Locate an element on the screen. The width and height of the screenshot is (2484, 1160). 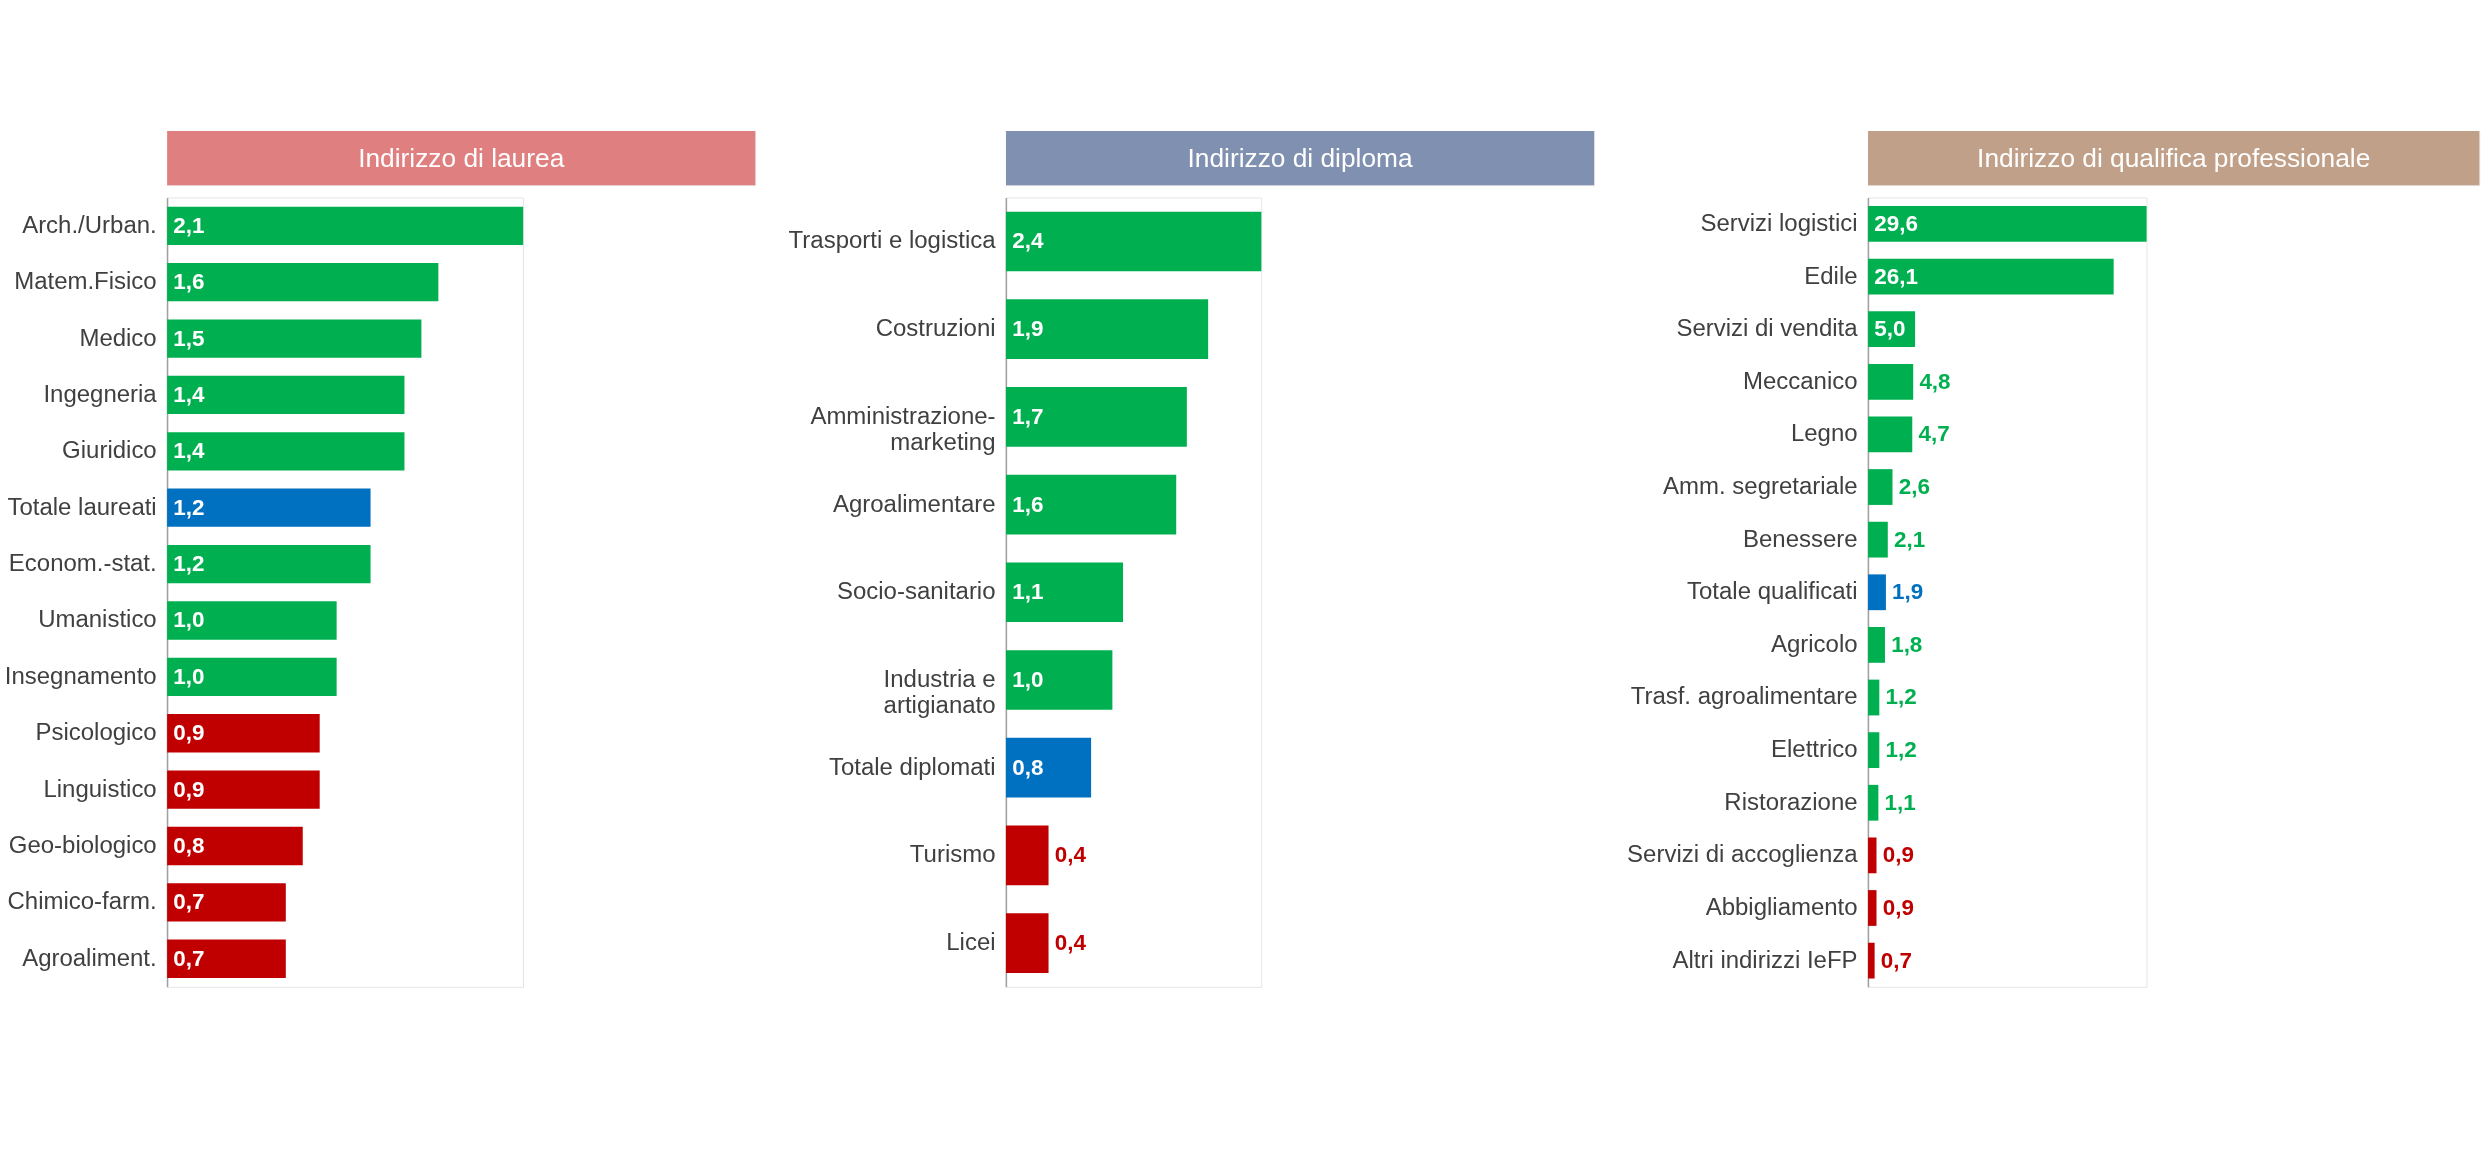
y-tick-label: Umanistico is located at coordinates (97, 619).